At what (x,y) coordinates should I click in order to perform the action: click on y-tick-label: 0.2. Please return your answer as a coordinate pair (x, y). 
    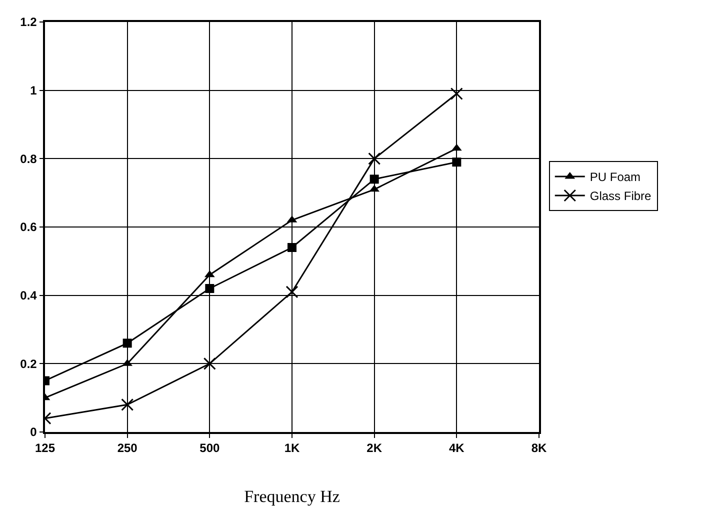
    Looking at the image, I should click on (29, 363).